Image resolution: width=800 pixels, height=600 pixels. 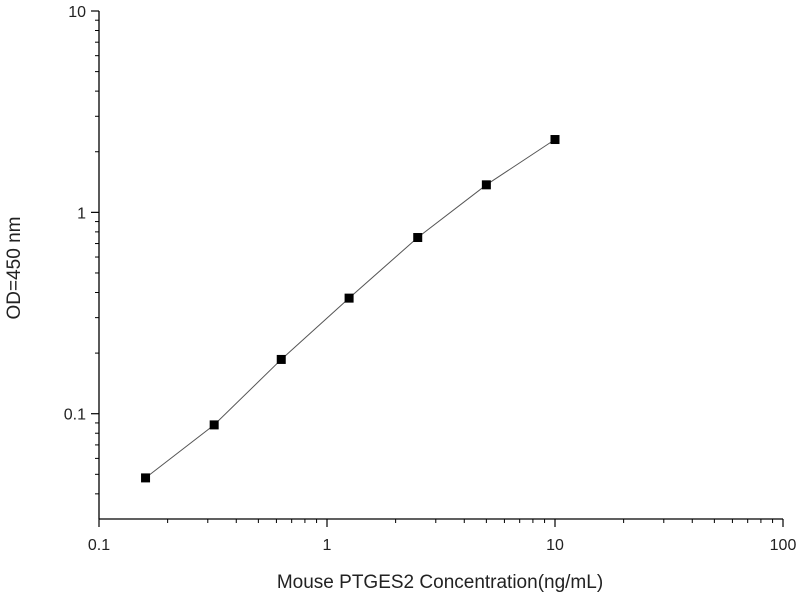 I want to click on y-tick-label: 0.1, so click(x=75, y=415).